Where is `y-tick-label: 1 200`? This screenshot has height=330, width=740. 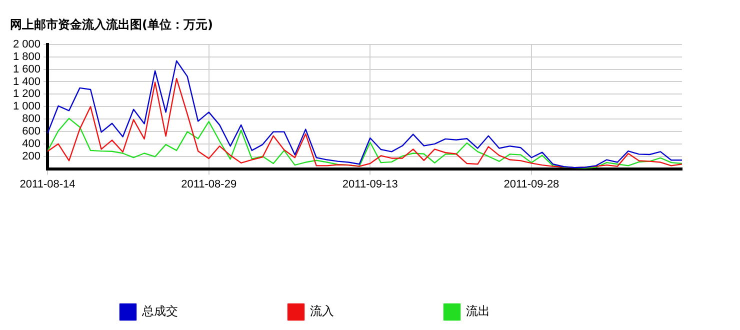
y-tick-label: 1 200 is located at coordinates (26, 94).